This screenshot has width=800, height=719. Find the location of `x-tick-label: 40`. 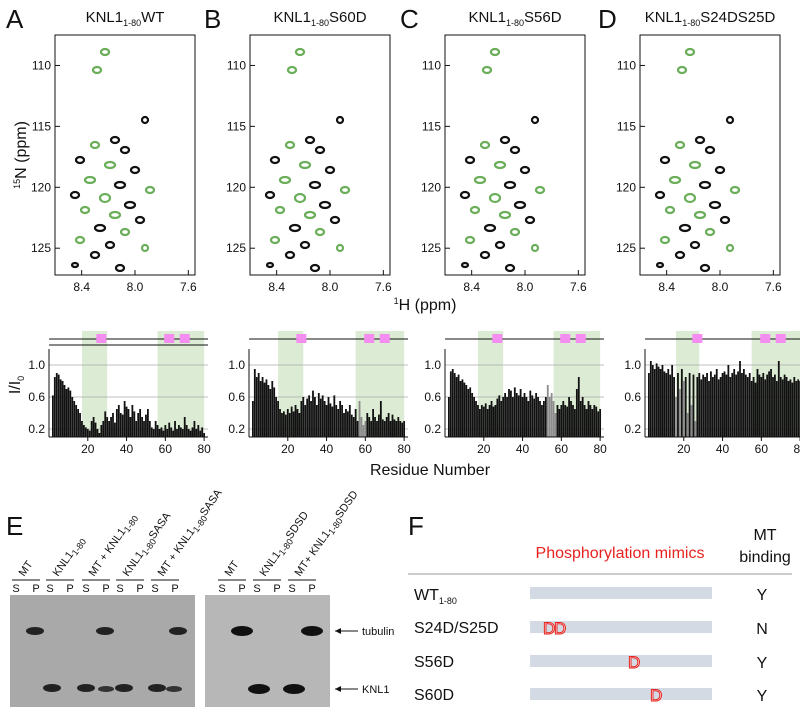

x-tick-label: 40 is located at coordinates (723, 449).